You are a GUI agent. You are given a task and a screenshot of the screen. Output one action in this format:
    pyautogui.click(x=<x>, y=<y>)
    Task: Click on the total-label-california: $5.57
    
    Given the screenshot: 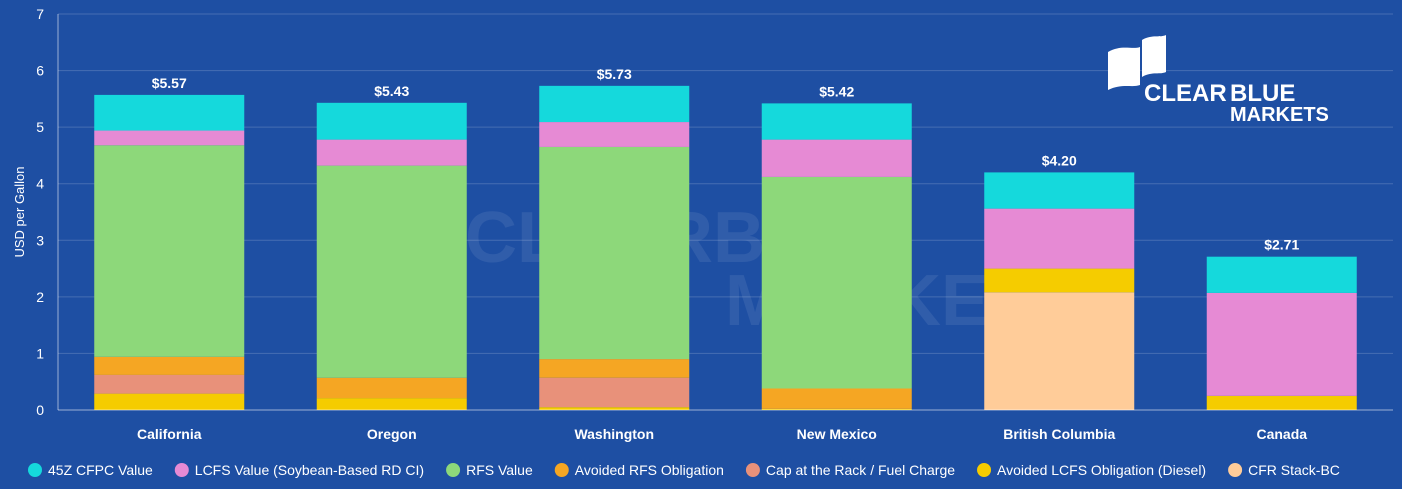 What is the action you would take?
    pyautogui.click(x=169, y=83)
    